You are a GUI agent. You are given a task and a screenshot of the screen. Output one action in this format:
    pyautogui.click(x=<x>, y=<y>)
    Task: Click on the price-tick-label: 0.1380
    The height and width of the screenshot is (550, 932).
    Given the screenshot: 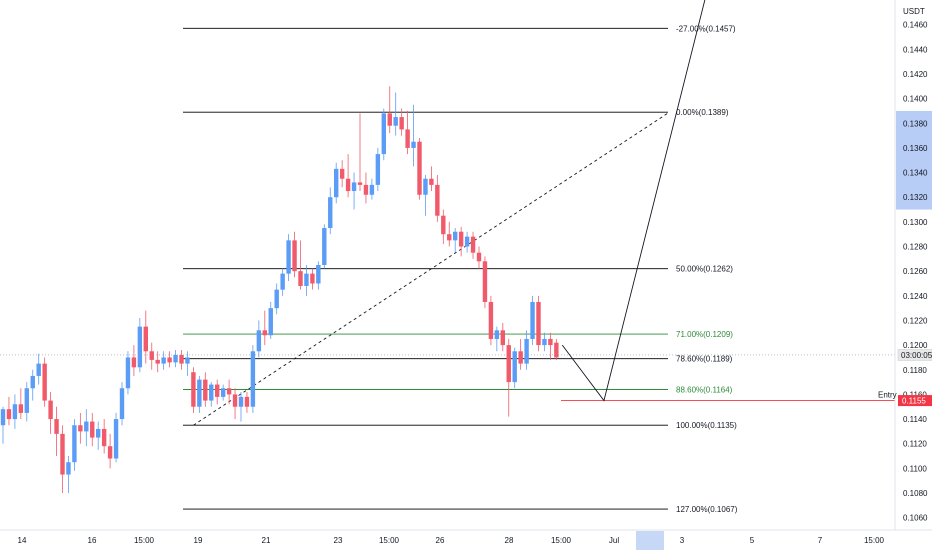 What is the action you would take?
    pyautogui.click(x=915, y=123)
    